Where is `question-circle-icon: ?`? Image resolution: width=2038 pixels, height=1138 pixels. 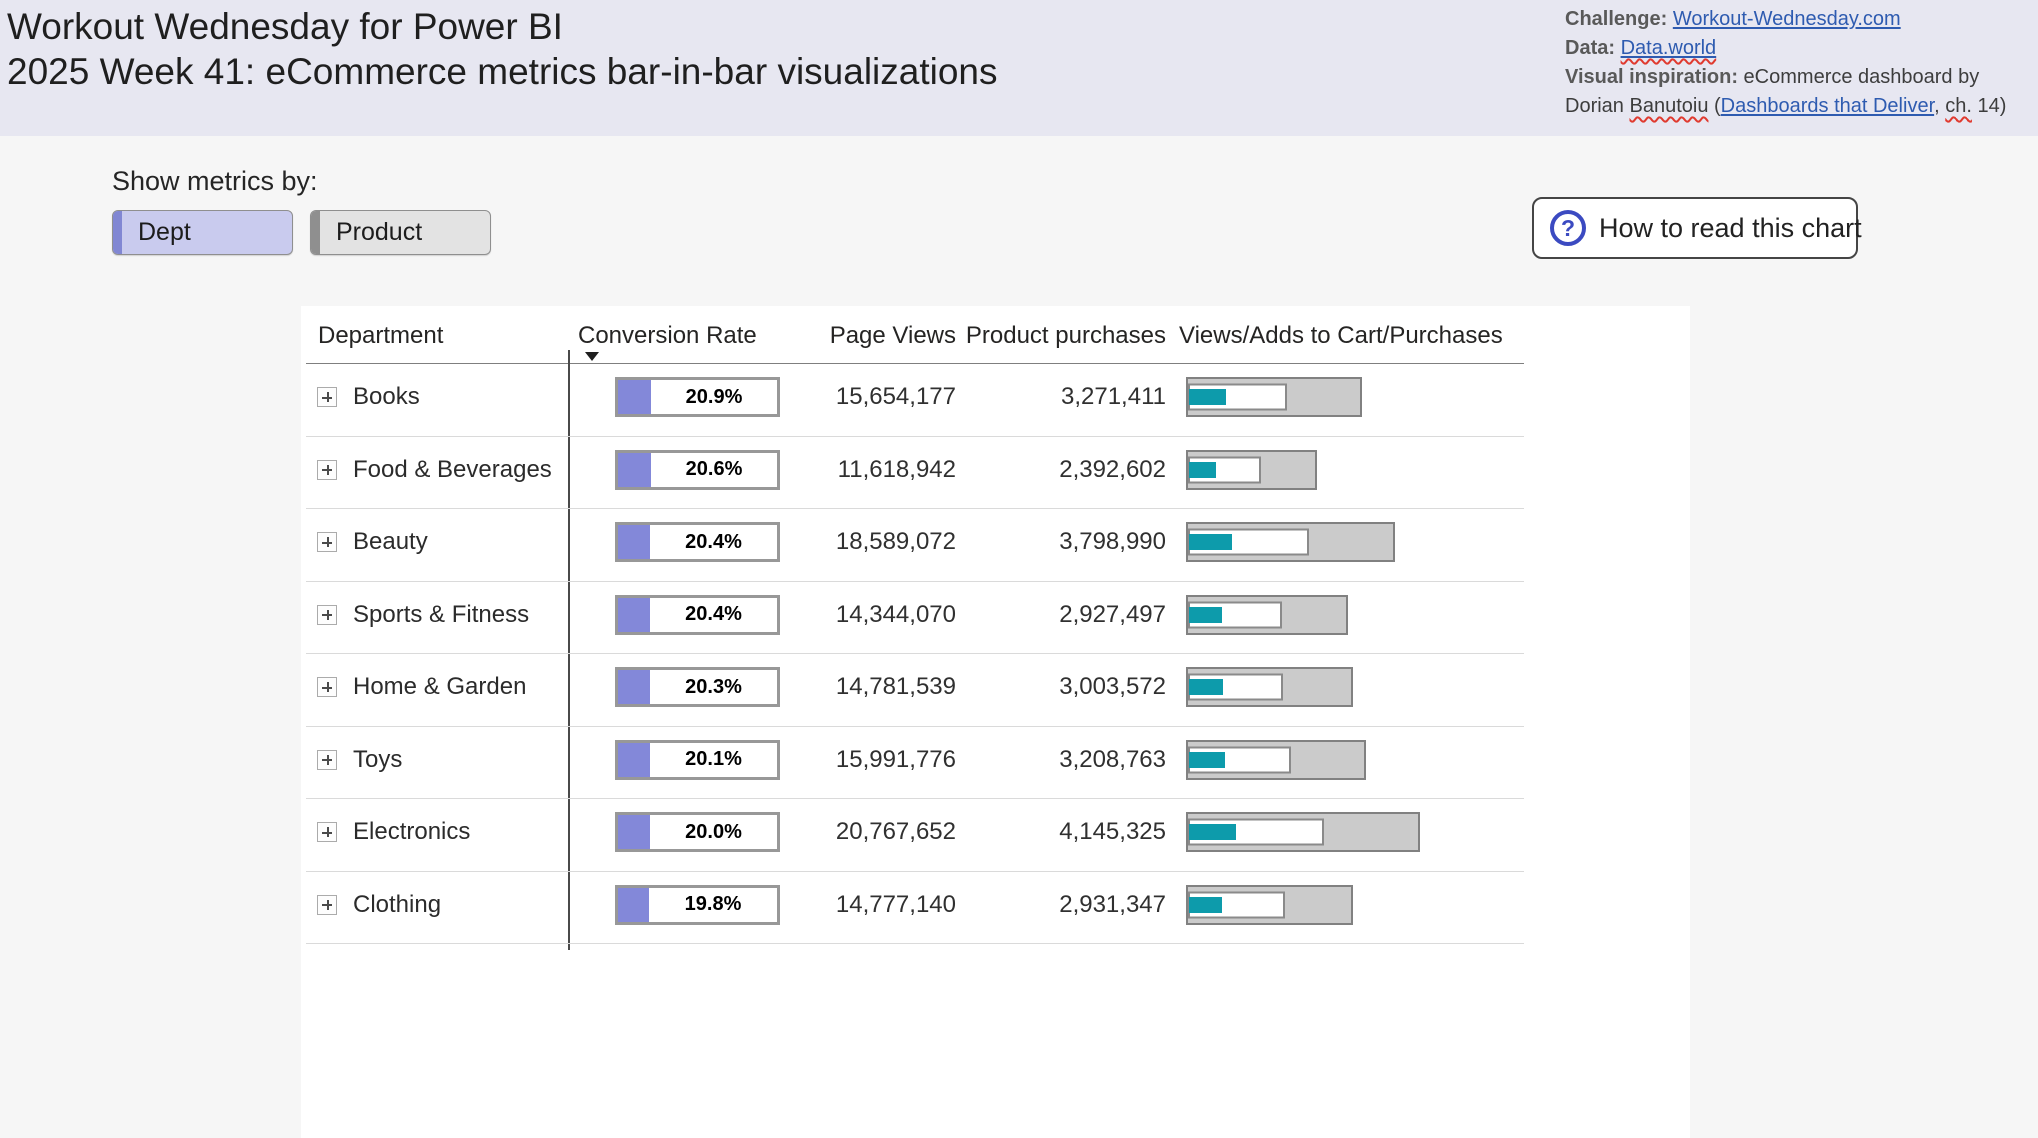
question-circle-icon: ? is located at coordinates (1568, 228).